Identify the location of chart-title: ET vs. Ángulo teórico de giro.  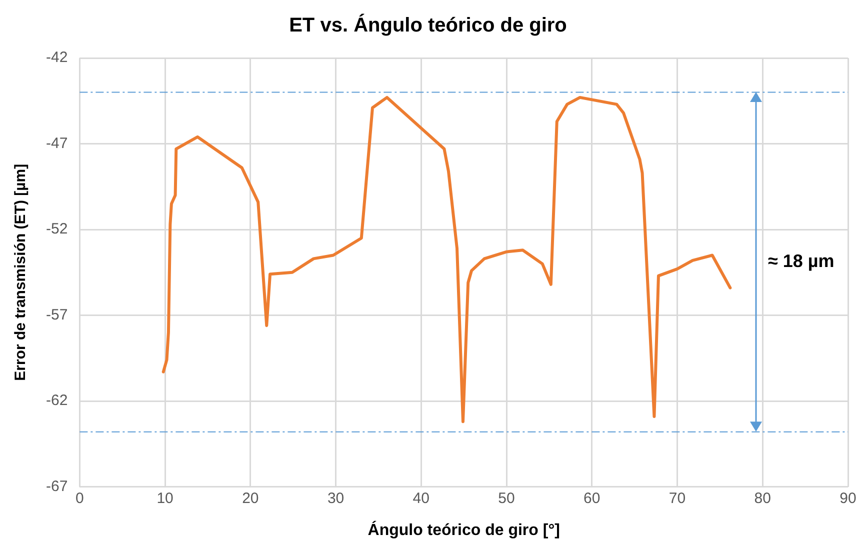
(428, 25).